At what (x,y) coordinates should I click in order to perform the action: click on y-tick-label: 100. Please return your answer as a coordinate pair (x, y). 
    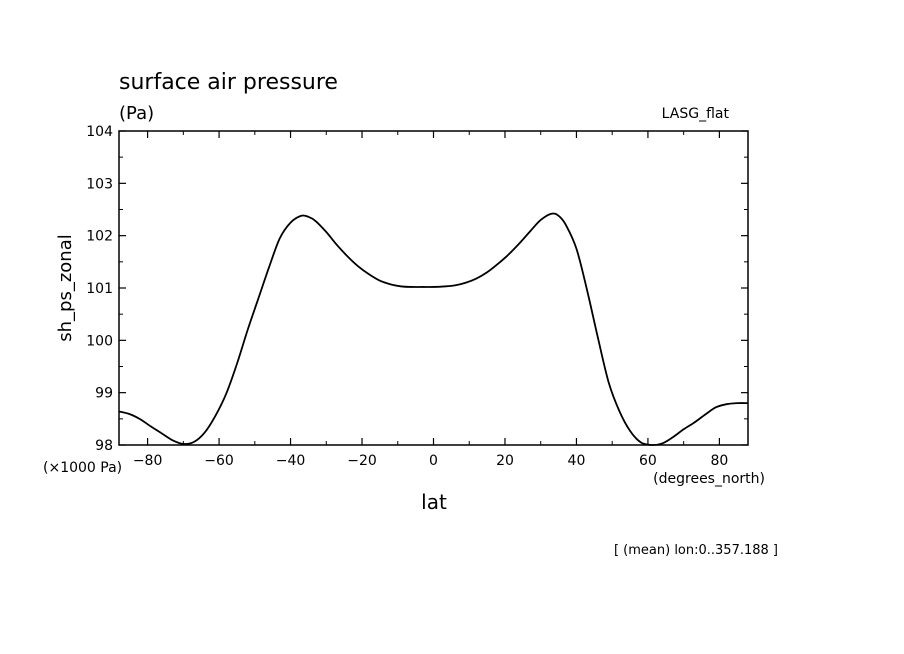
    Looking at the image, I should click on (99, 341).